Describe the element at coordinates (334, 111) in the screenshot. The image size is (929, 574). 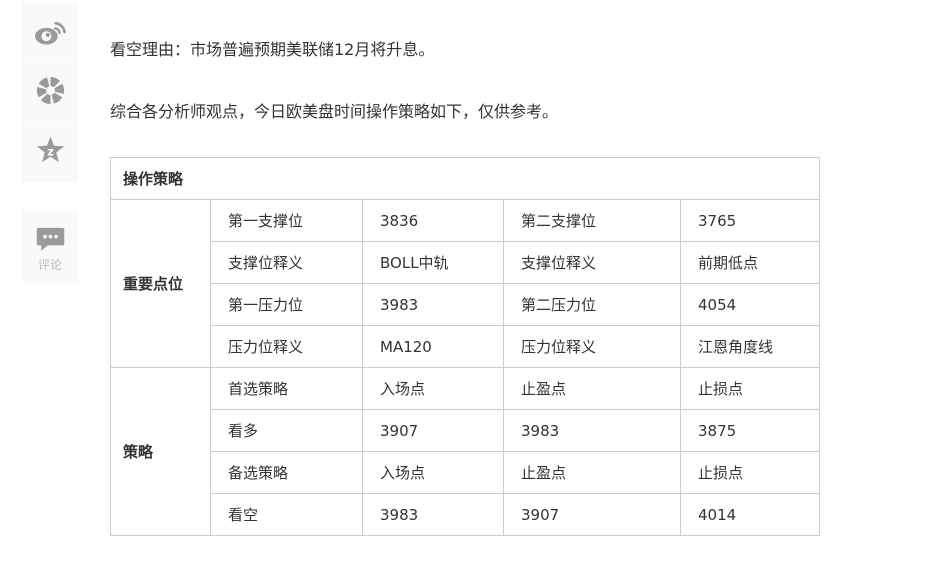
I see `paragraph-strategy-intro: 综合各分析师观点，今日欧美盘时间操作策略如下，仅供参考。` at that location.